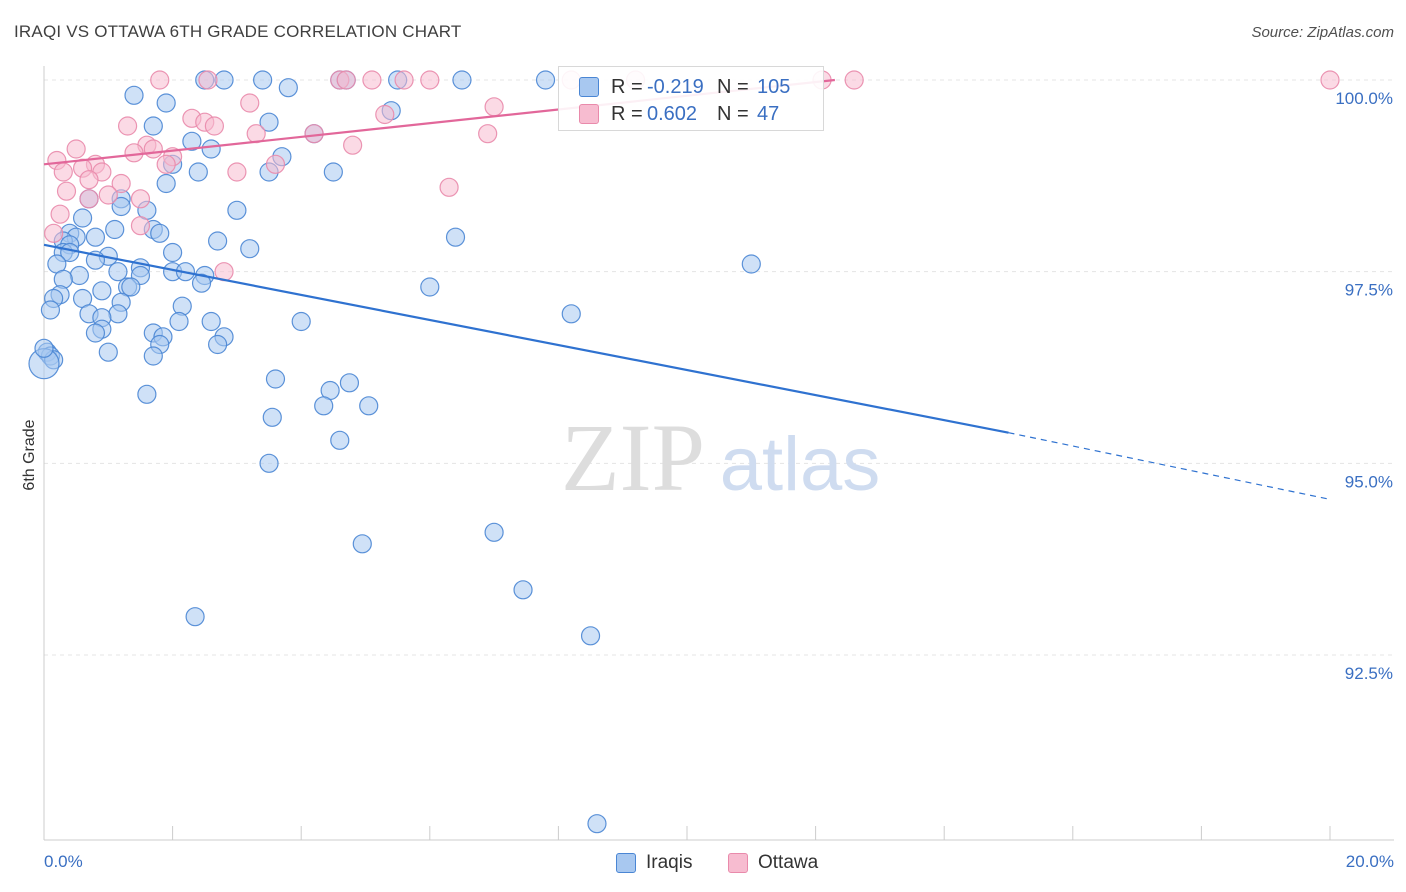 This screenshot has width=1406, height=892. I want to click on legend-row-ottawa: R = 0.602 N = 47, so click(679, 114).